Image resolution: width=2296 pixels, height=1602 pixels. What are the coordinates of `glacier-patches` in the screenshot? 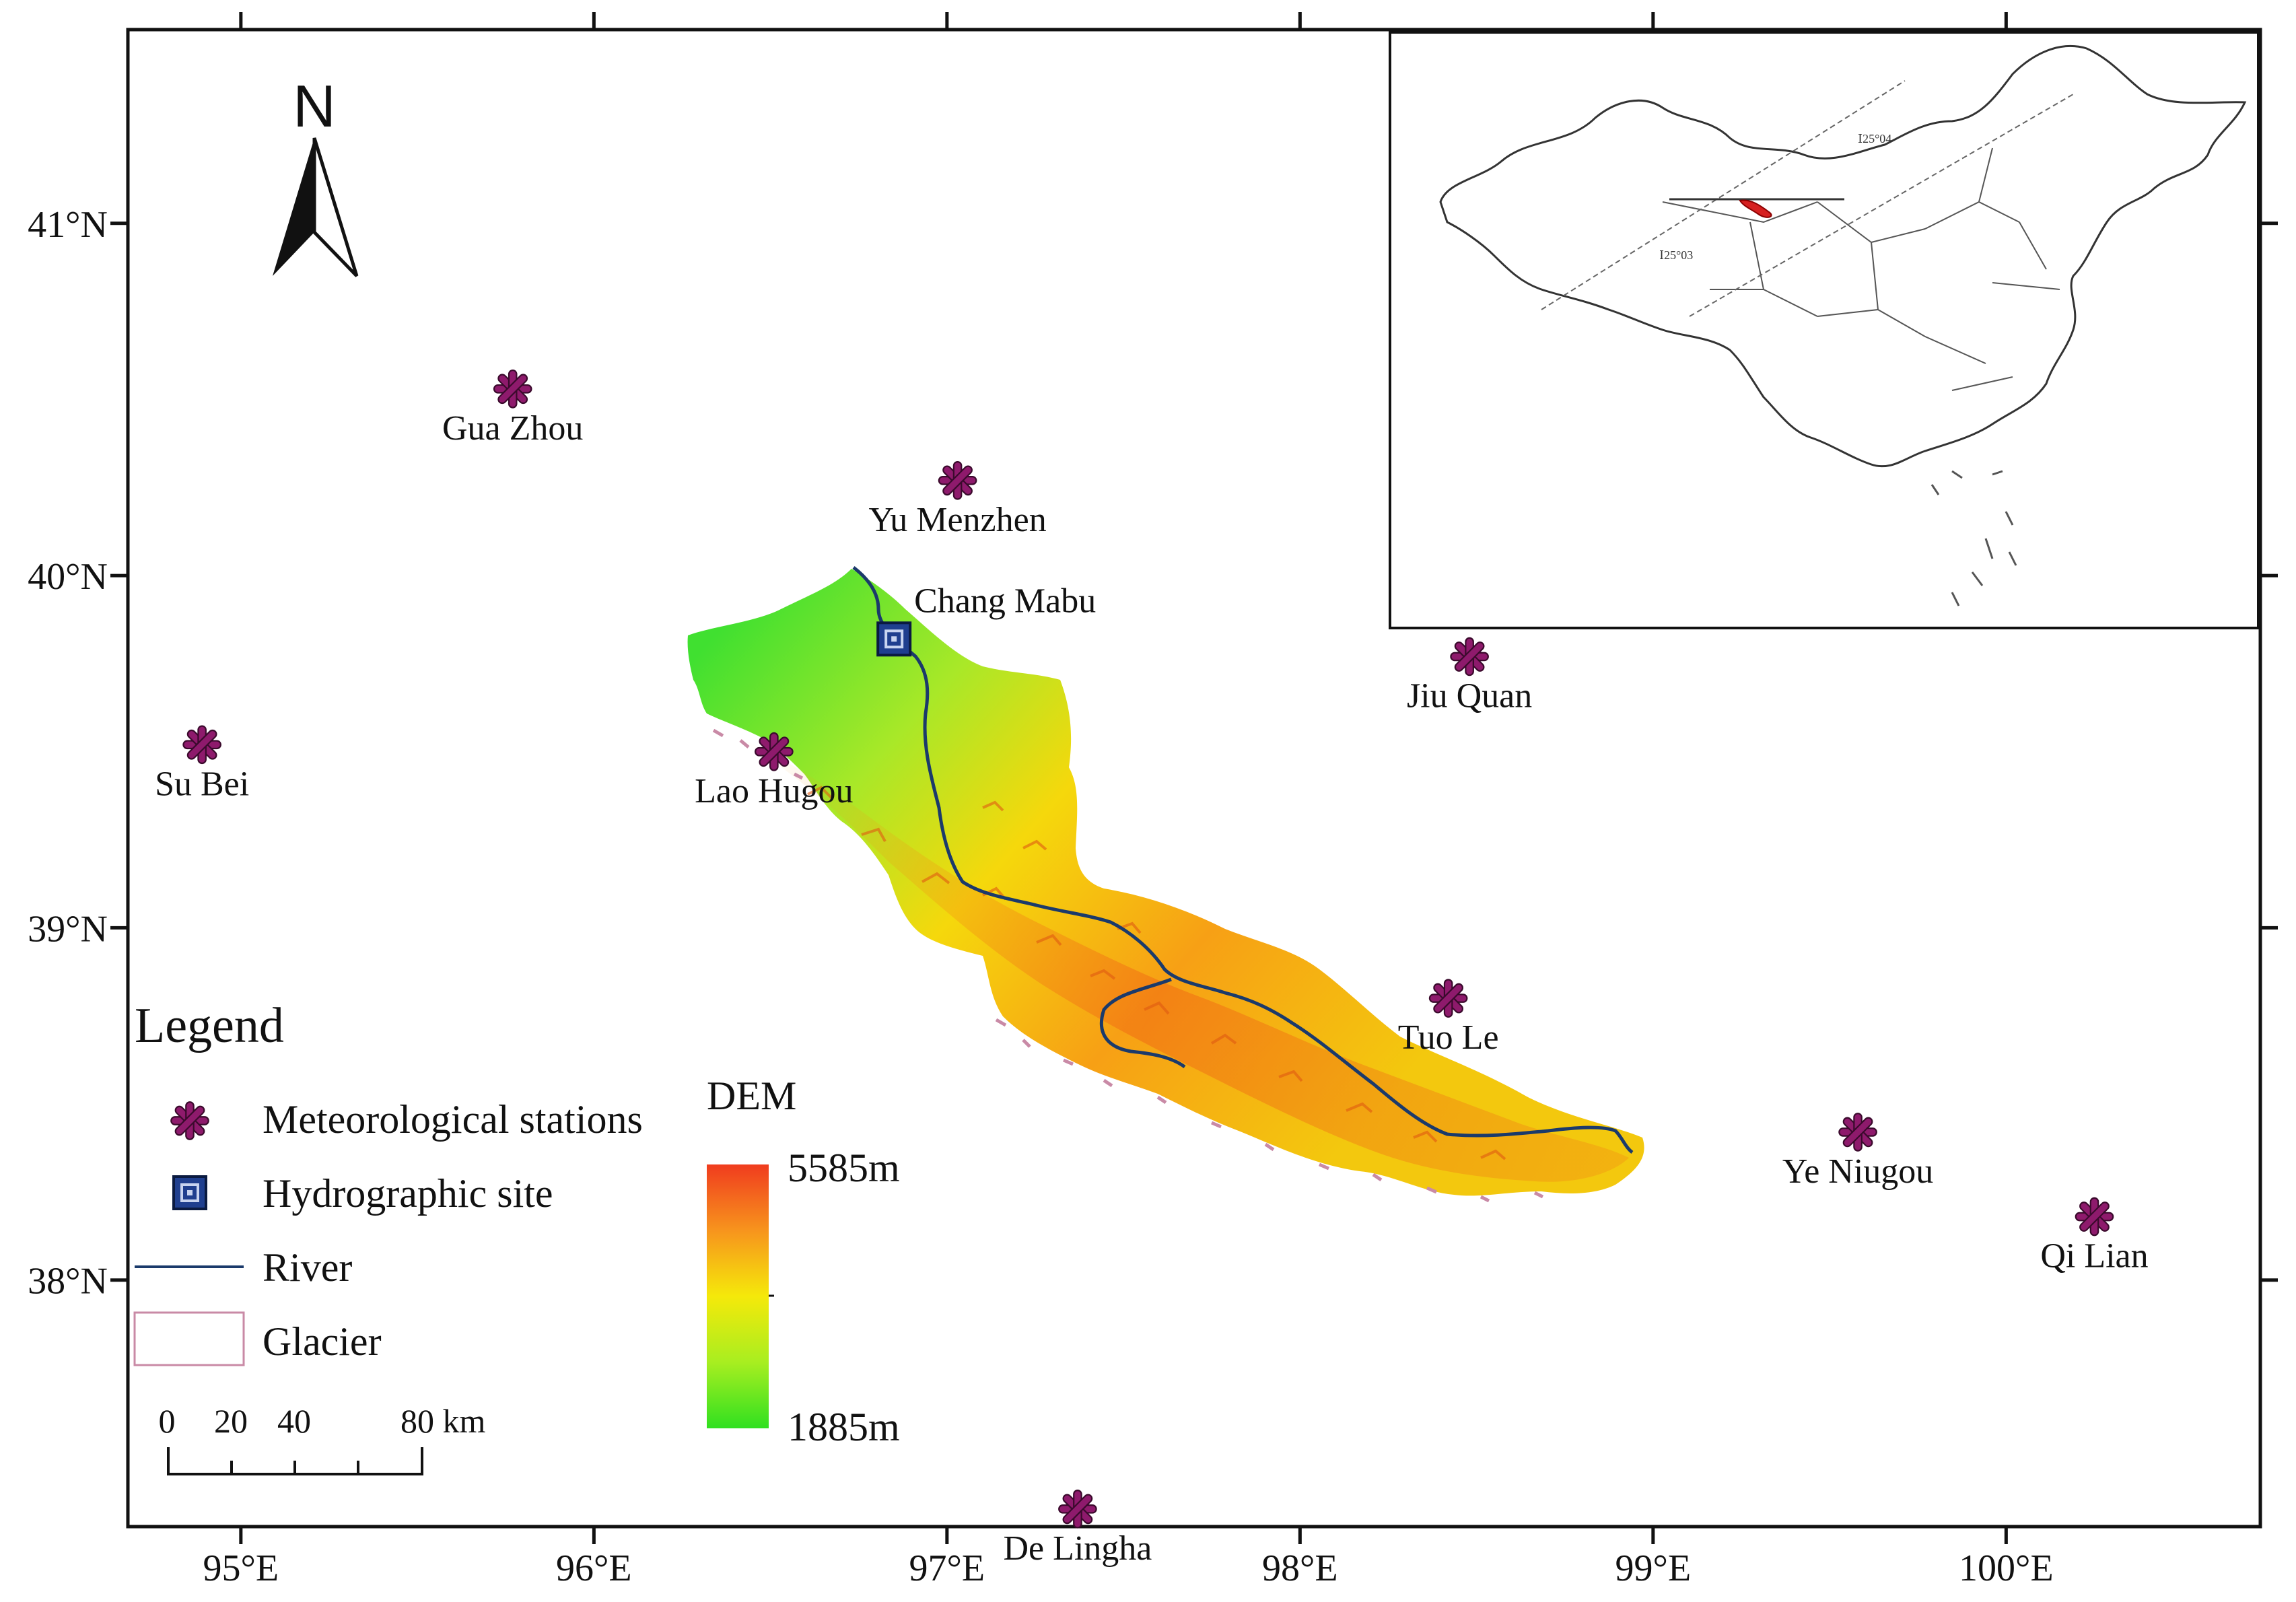 It's located at (1128, 966).